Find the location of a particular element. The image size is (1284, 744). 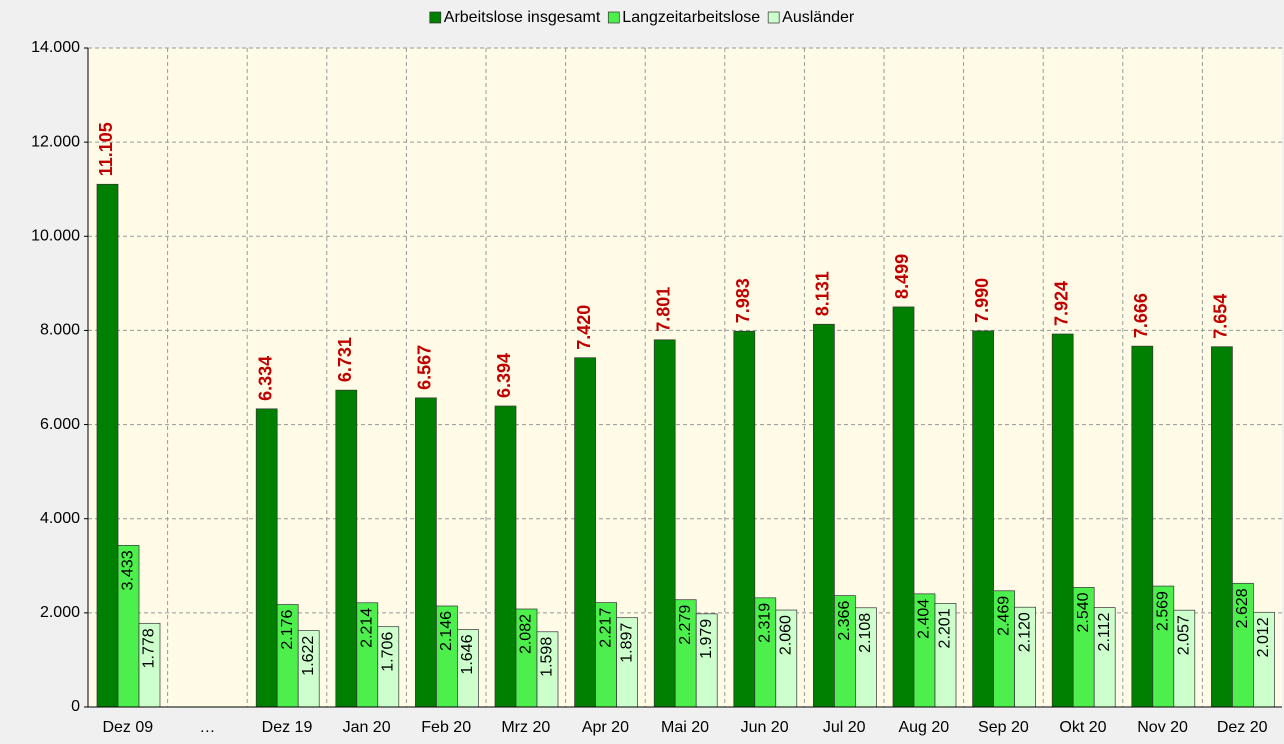

value-label: 2.146 is located at coordinates (446, 631).